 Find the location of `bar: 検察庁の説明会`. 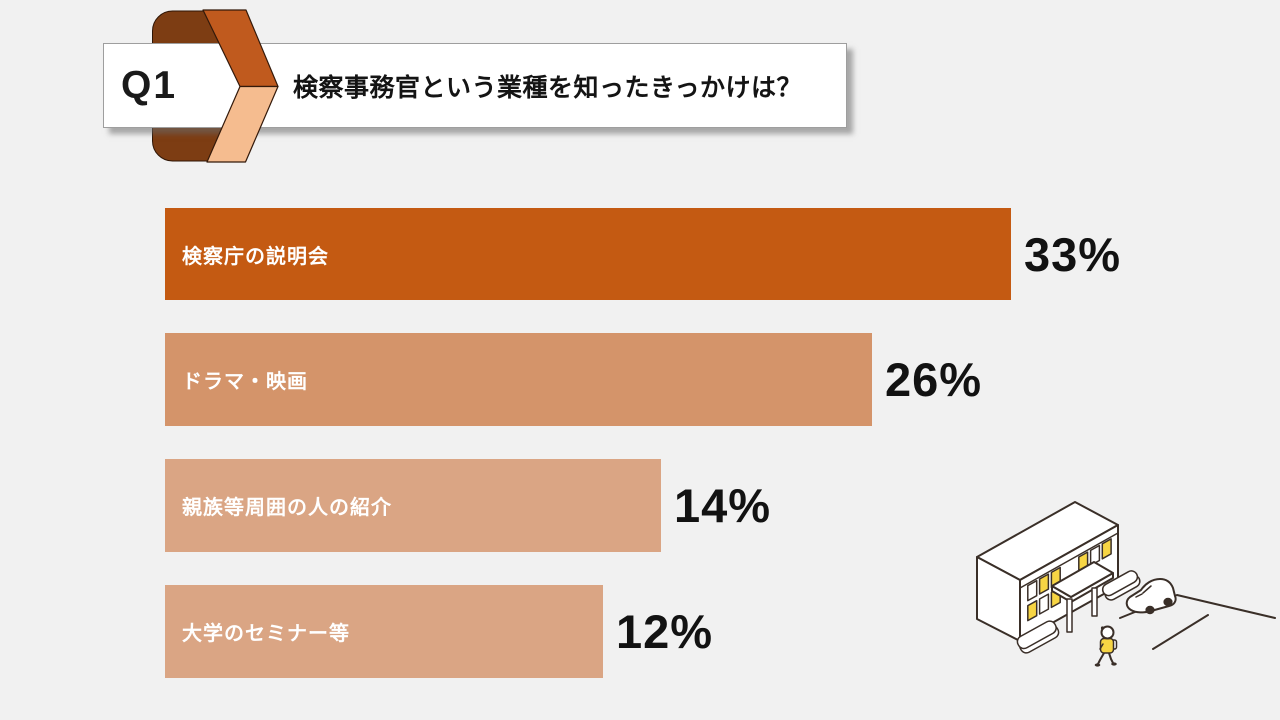

bar: 検察庁の説明会 is located at coordinates (588, 254).